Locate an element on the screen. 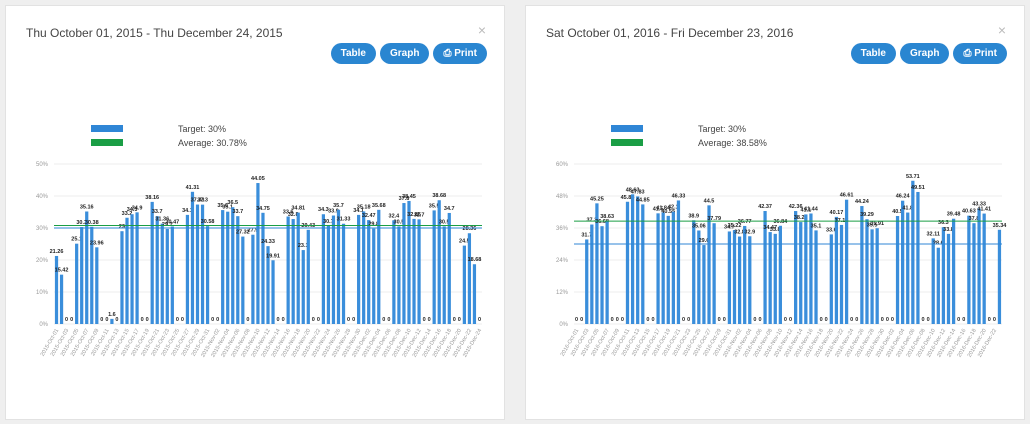 The image size is (1030, 424). data-label: 31.36 is located at coordinates (162, 220).